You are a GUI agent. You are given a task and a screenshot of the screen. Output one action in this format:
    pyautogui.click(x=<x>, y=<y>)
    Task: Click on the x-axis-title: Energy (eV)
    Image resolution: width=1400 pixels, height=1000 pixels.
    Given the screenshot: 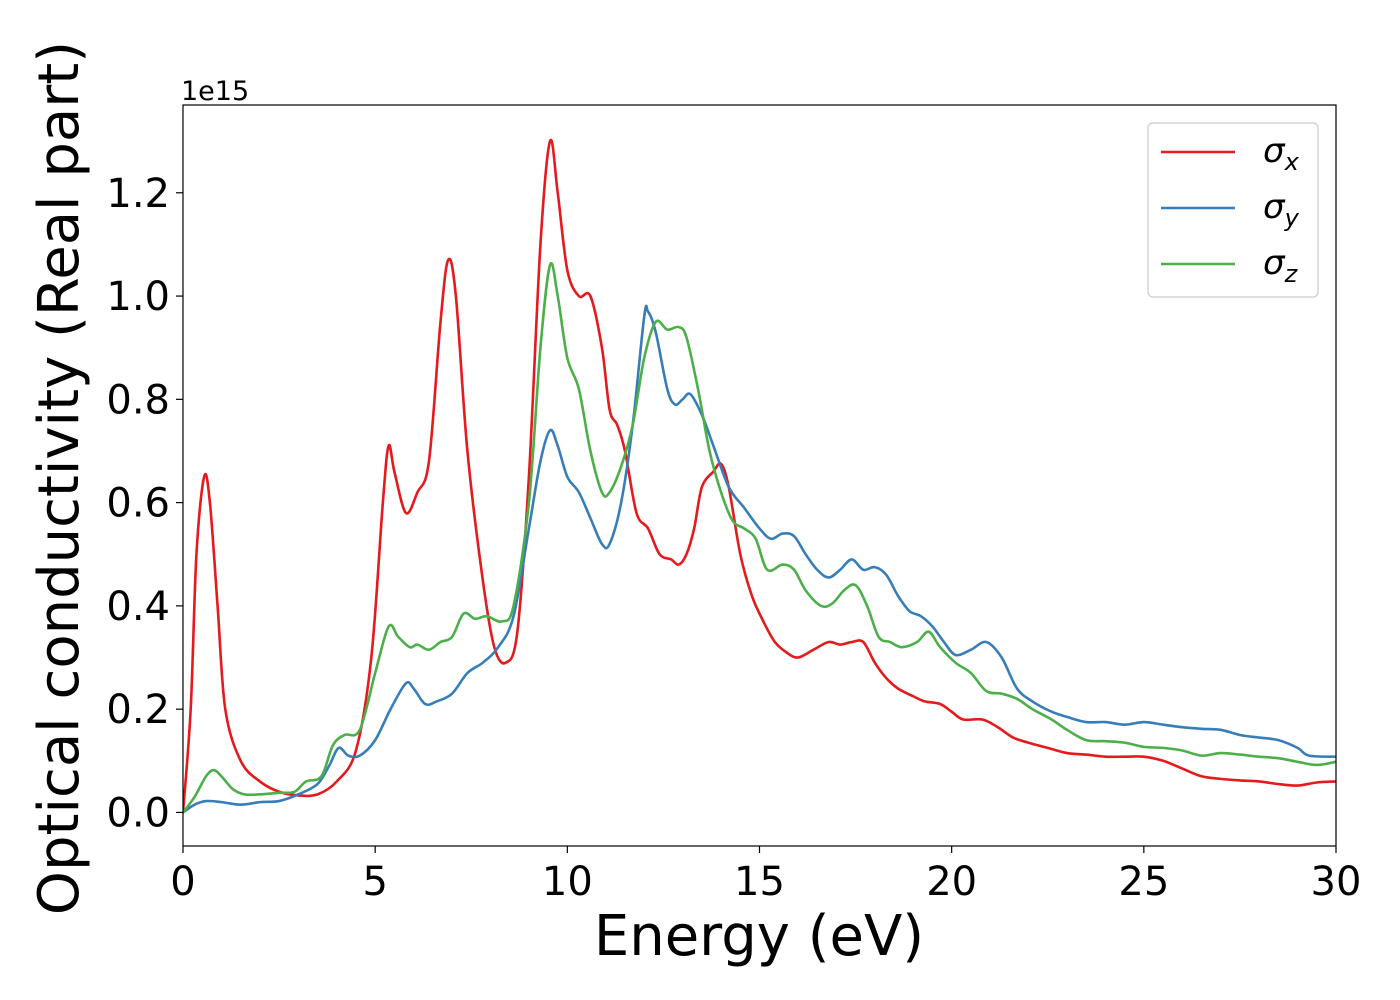 What is the action you would take?
    pyautogui.click(x=759, y=936)
    